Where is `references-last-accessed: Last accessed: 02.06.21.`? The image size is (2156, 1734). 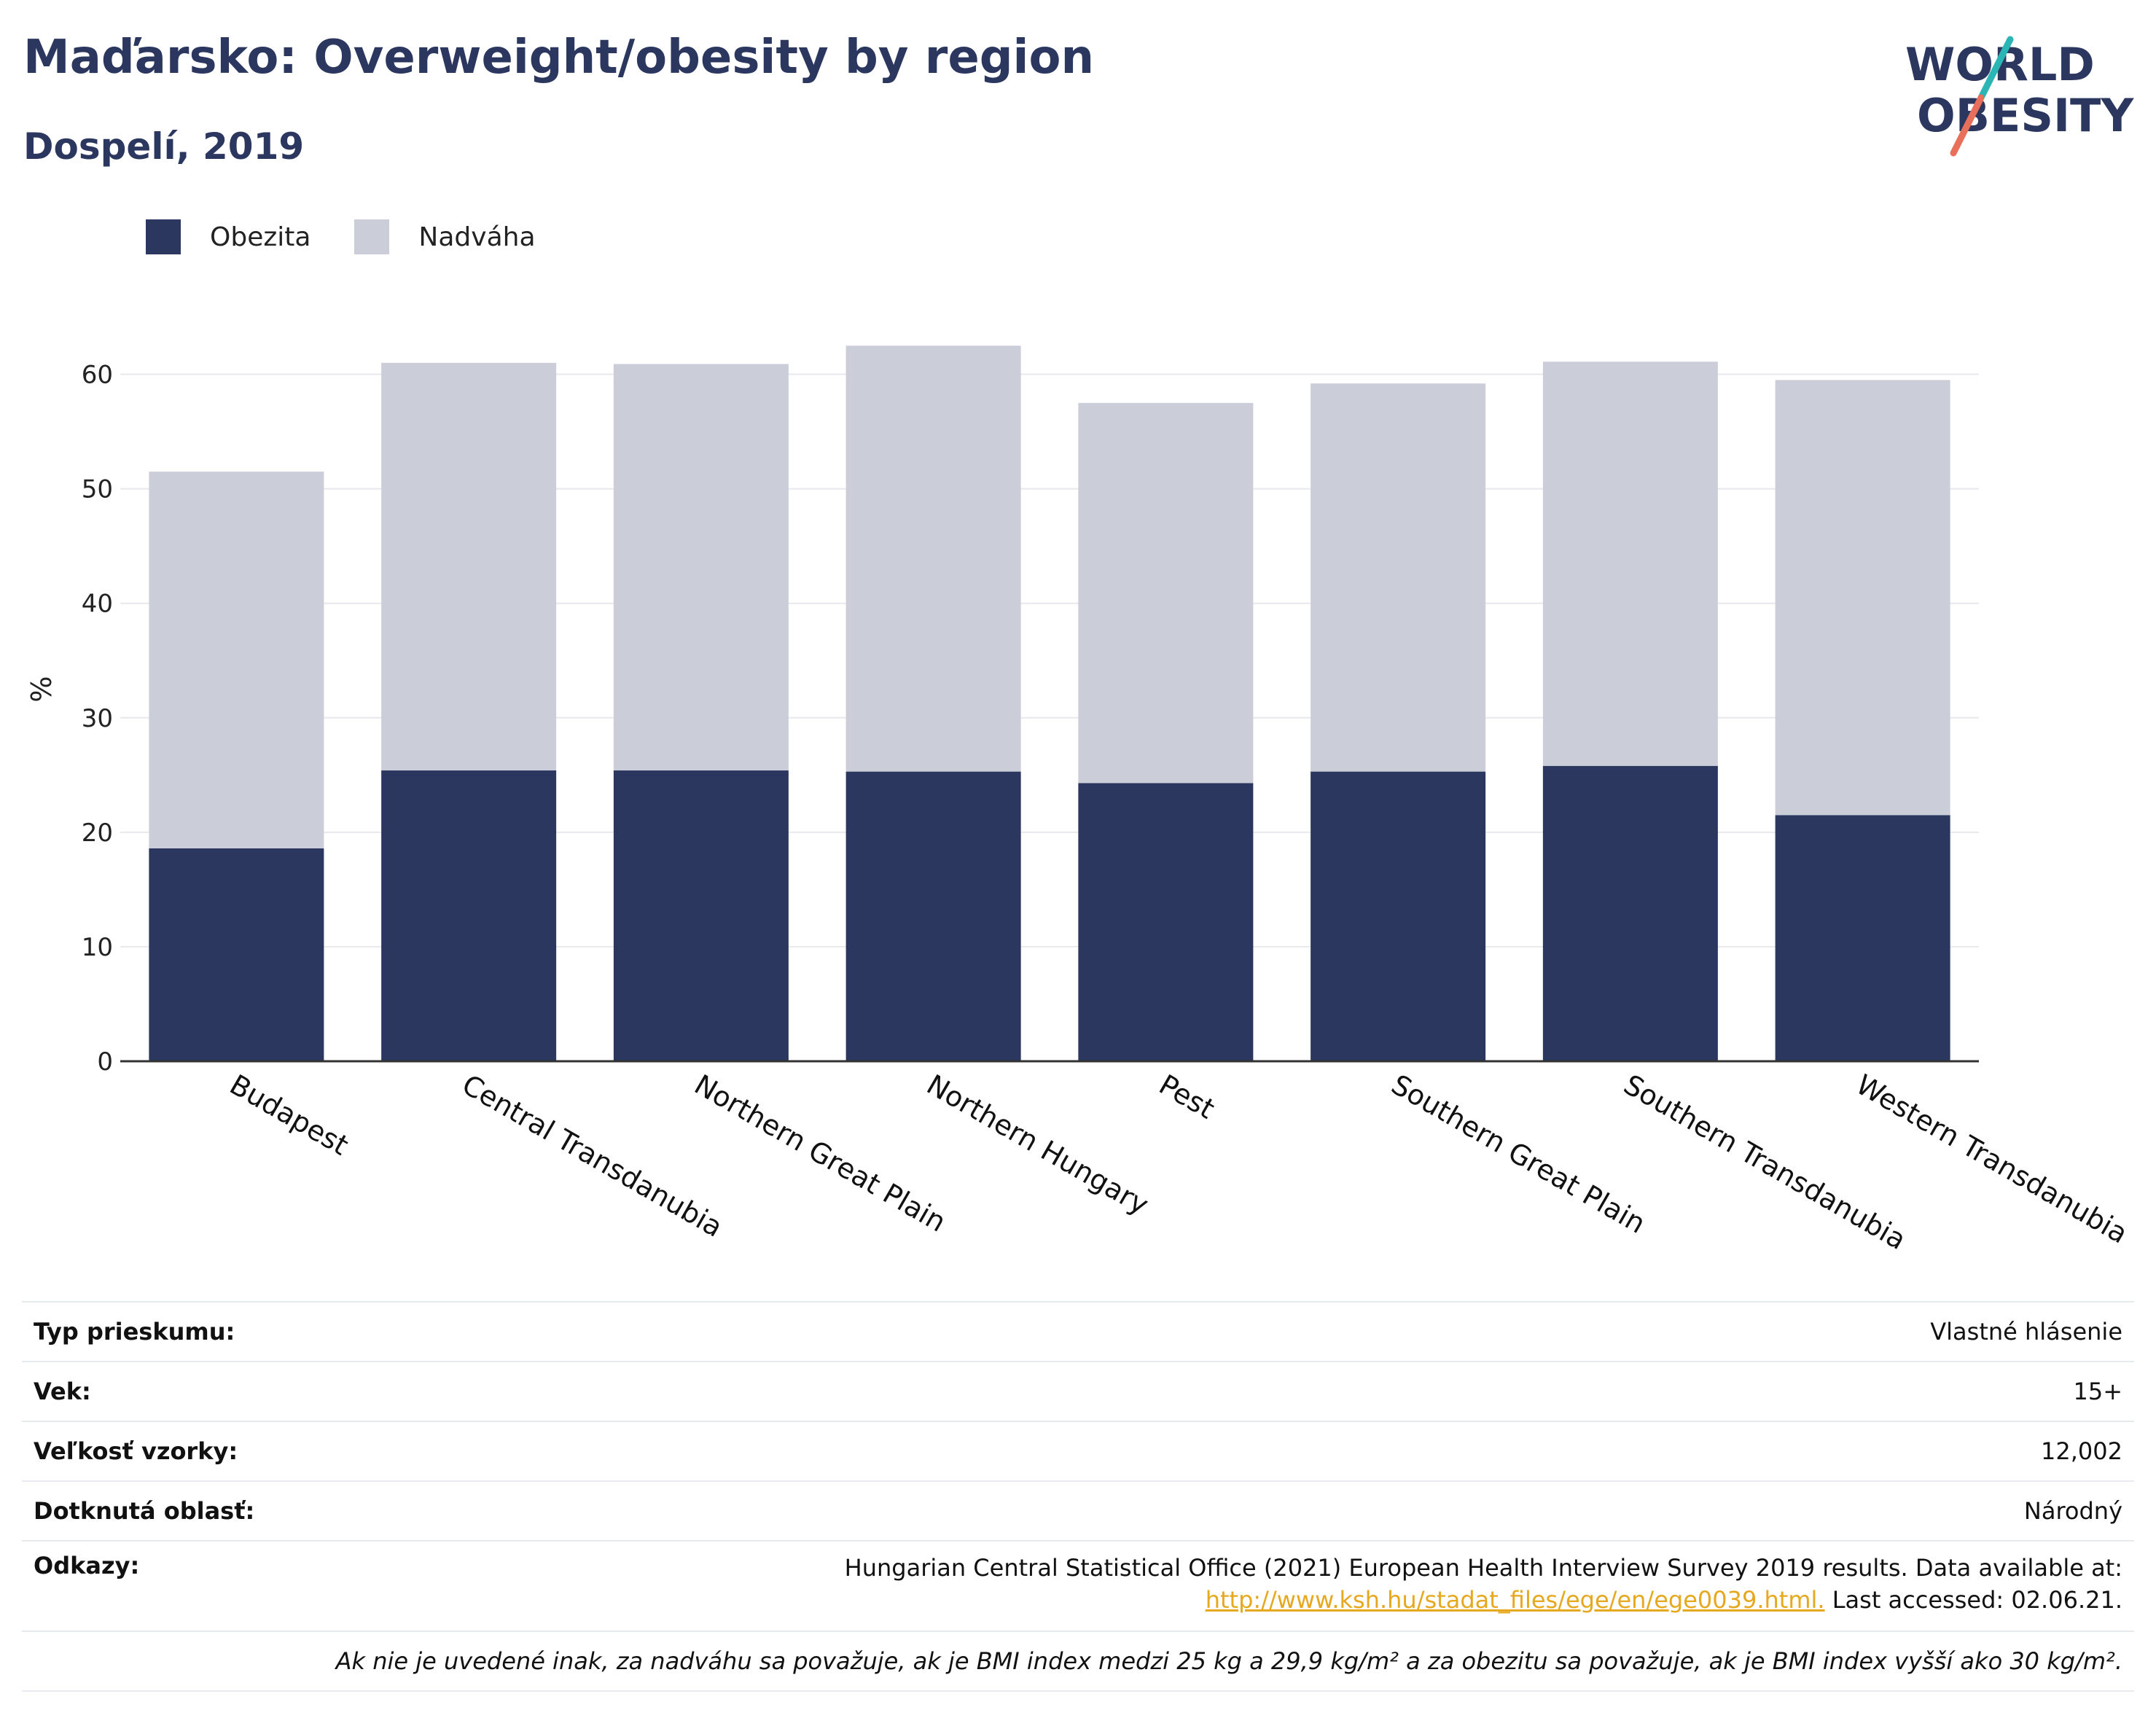 references-last-accessed: Last accessed: 02.06.21. is located at coordinates (1973, 1600).